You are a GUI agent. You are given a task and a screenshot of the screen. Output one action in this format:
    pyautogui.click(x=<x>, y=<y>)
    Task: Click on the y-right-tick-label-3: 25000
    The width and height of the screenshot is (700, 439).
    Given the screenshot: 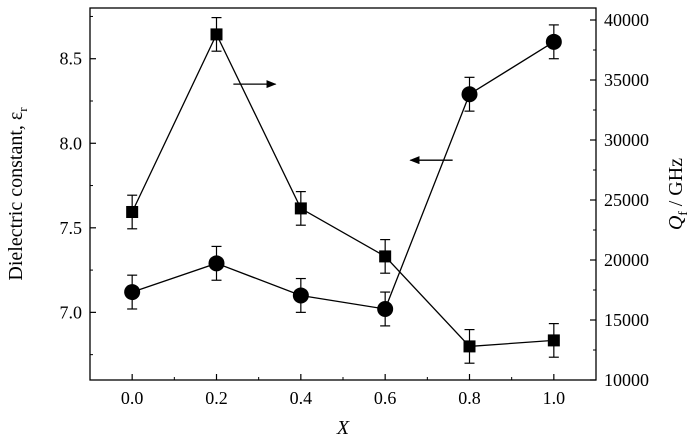 What is the action you would take?
    pyautogui.click(x=626, y=200)
    